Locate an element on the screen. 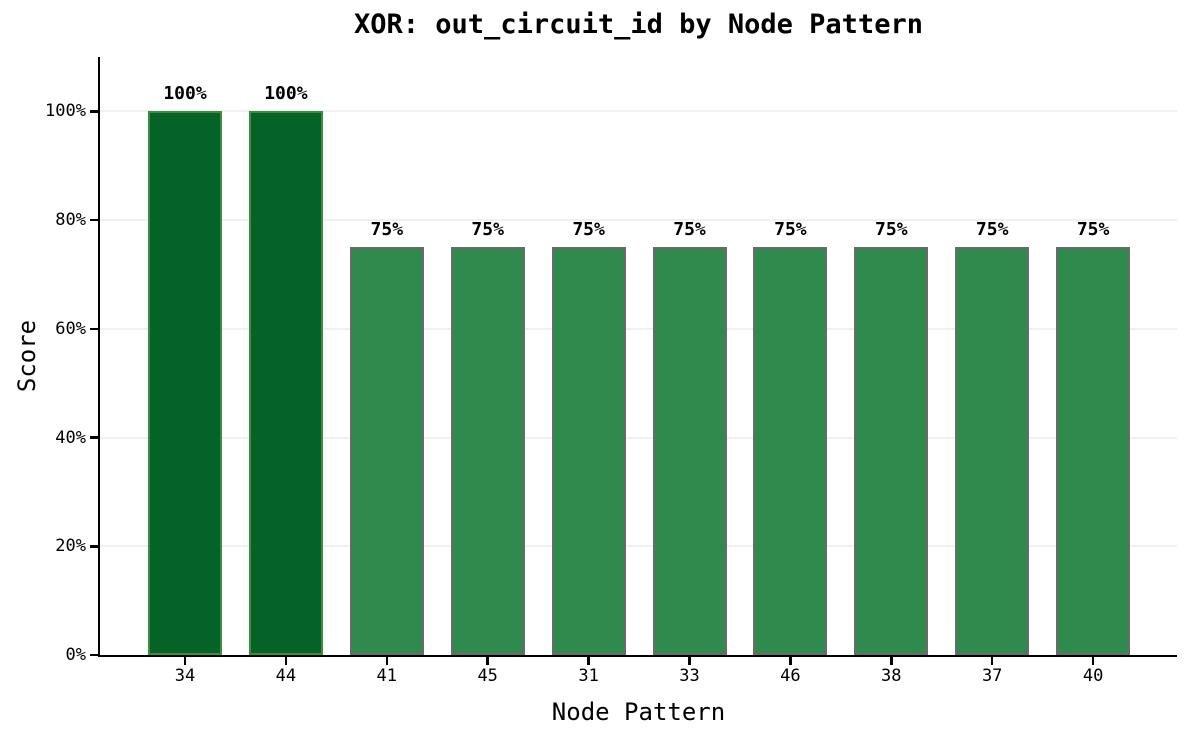  x-tick-label: 34 is located at coordinates (185, 676).